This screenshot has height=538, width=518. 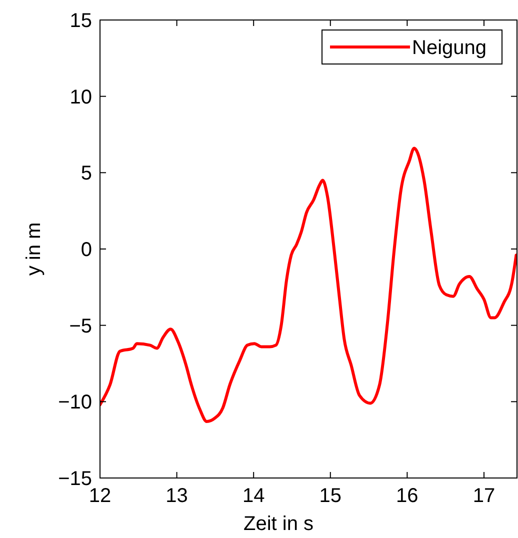 I want to click on y-tick-label: 10, so click(x=81, y=97).